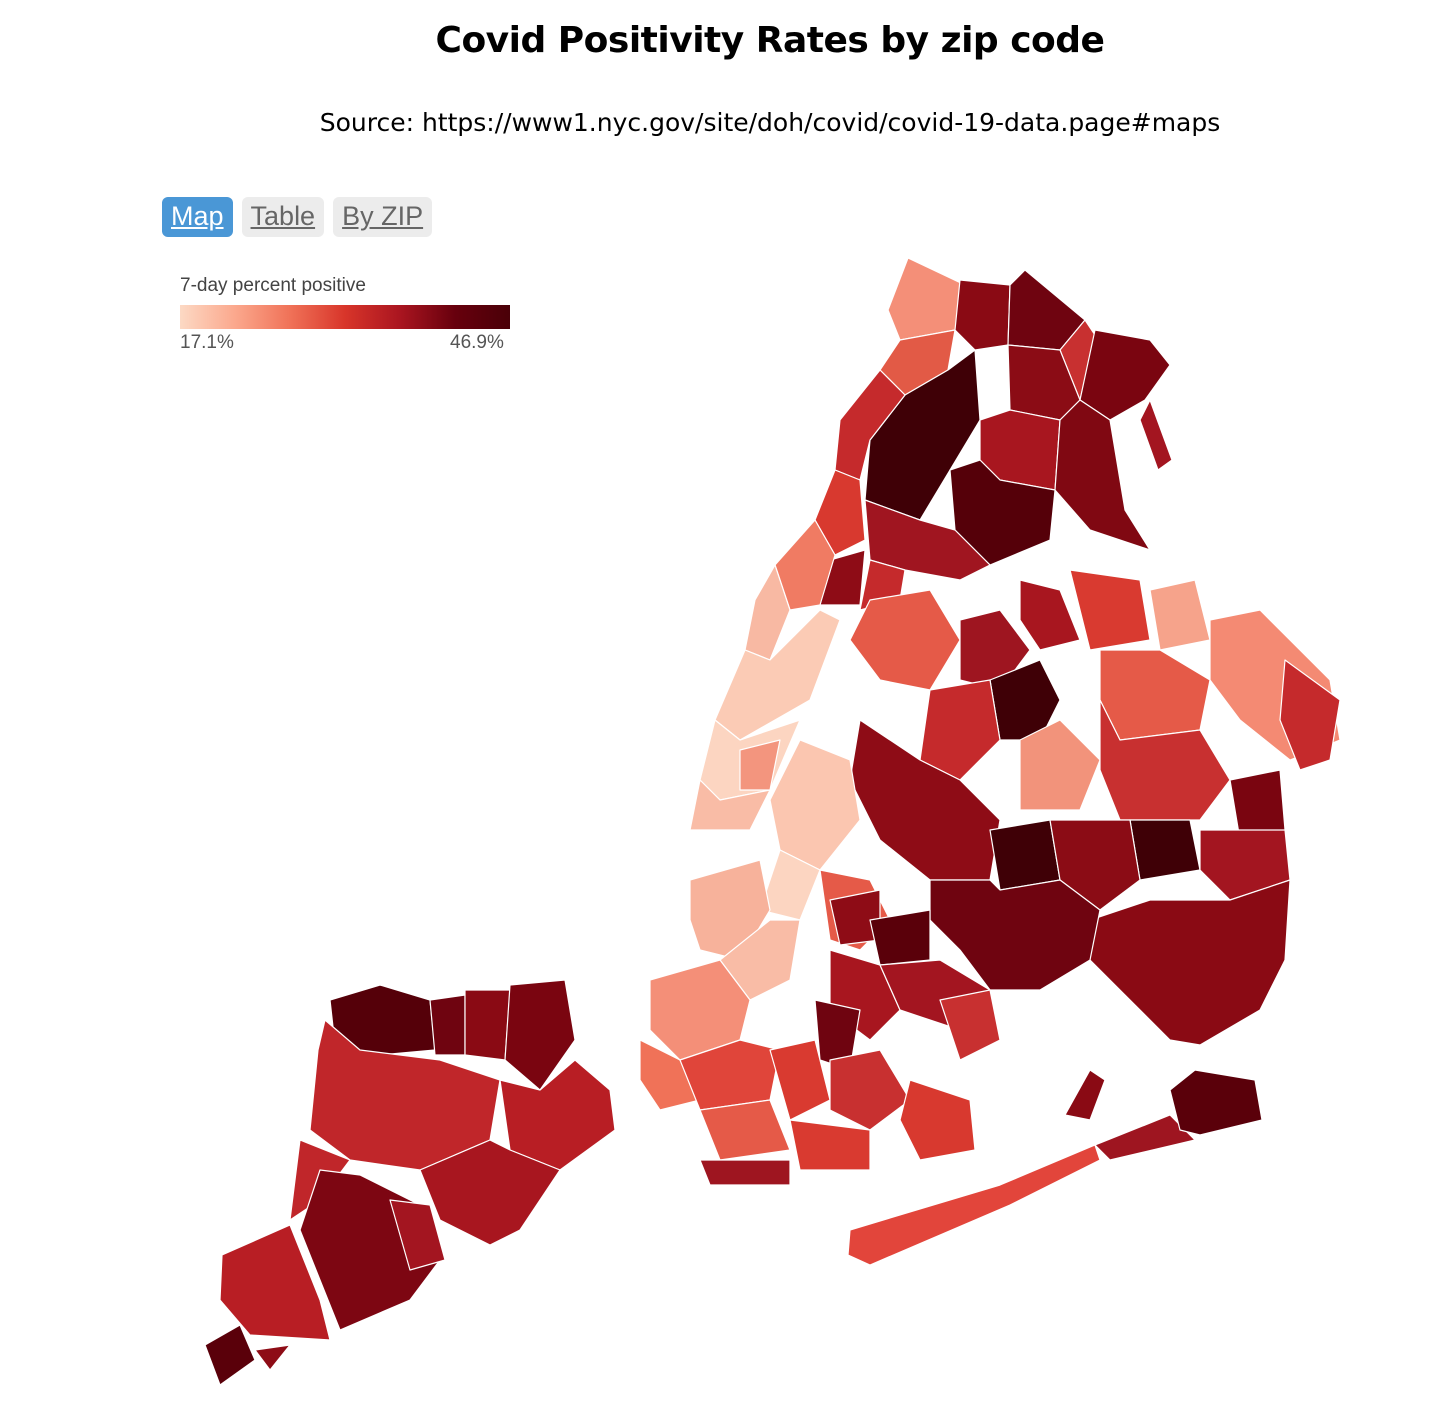  Describe the element at coordinates (770, 40) in the screenshot. I see `page-title: Covid Positivity Rates by zip code` at that location.